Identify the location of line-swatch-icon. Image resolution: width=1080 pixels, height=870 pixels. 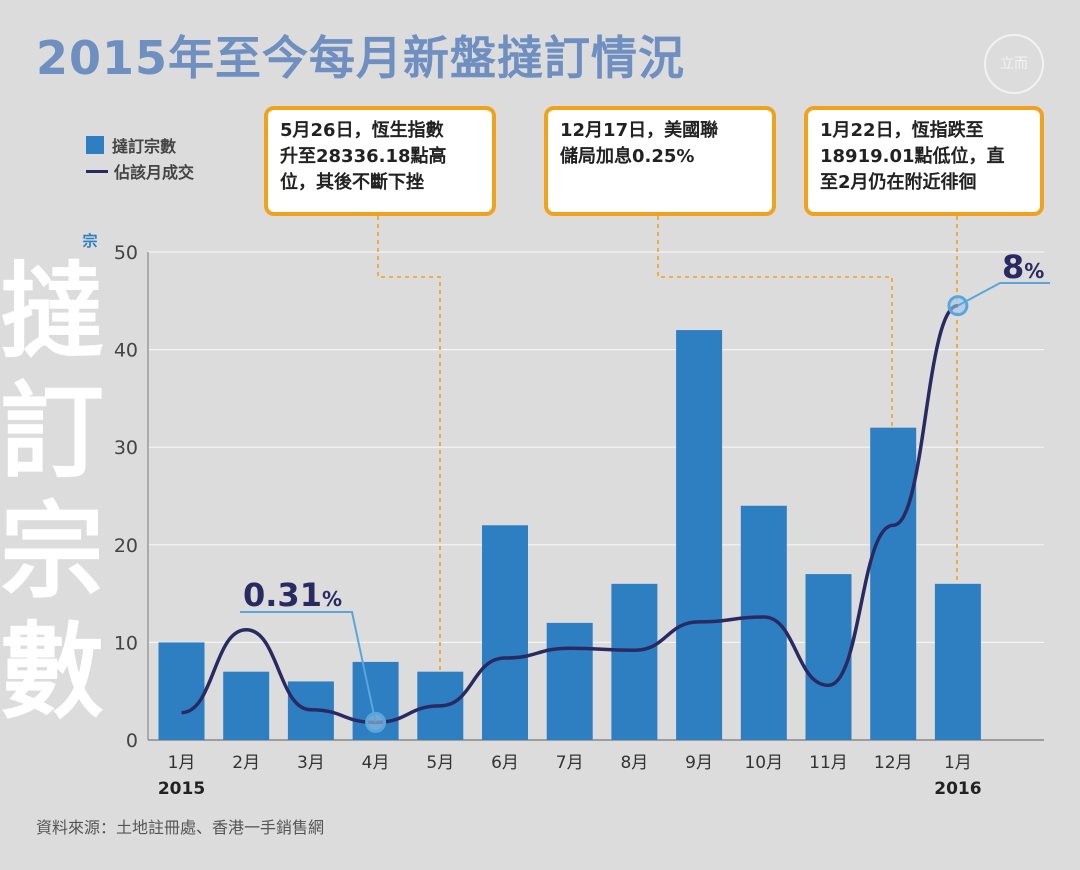
(97, 171).